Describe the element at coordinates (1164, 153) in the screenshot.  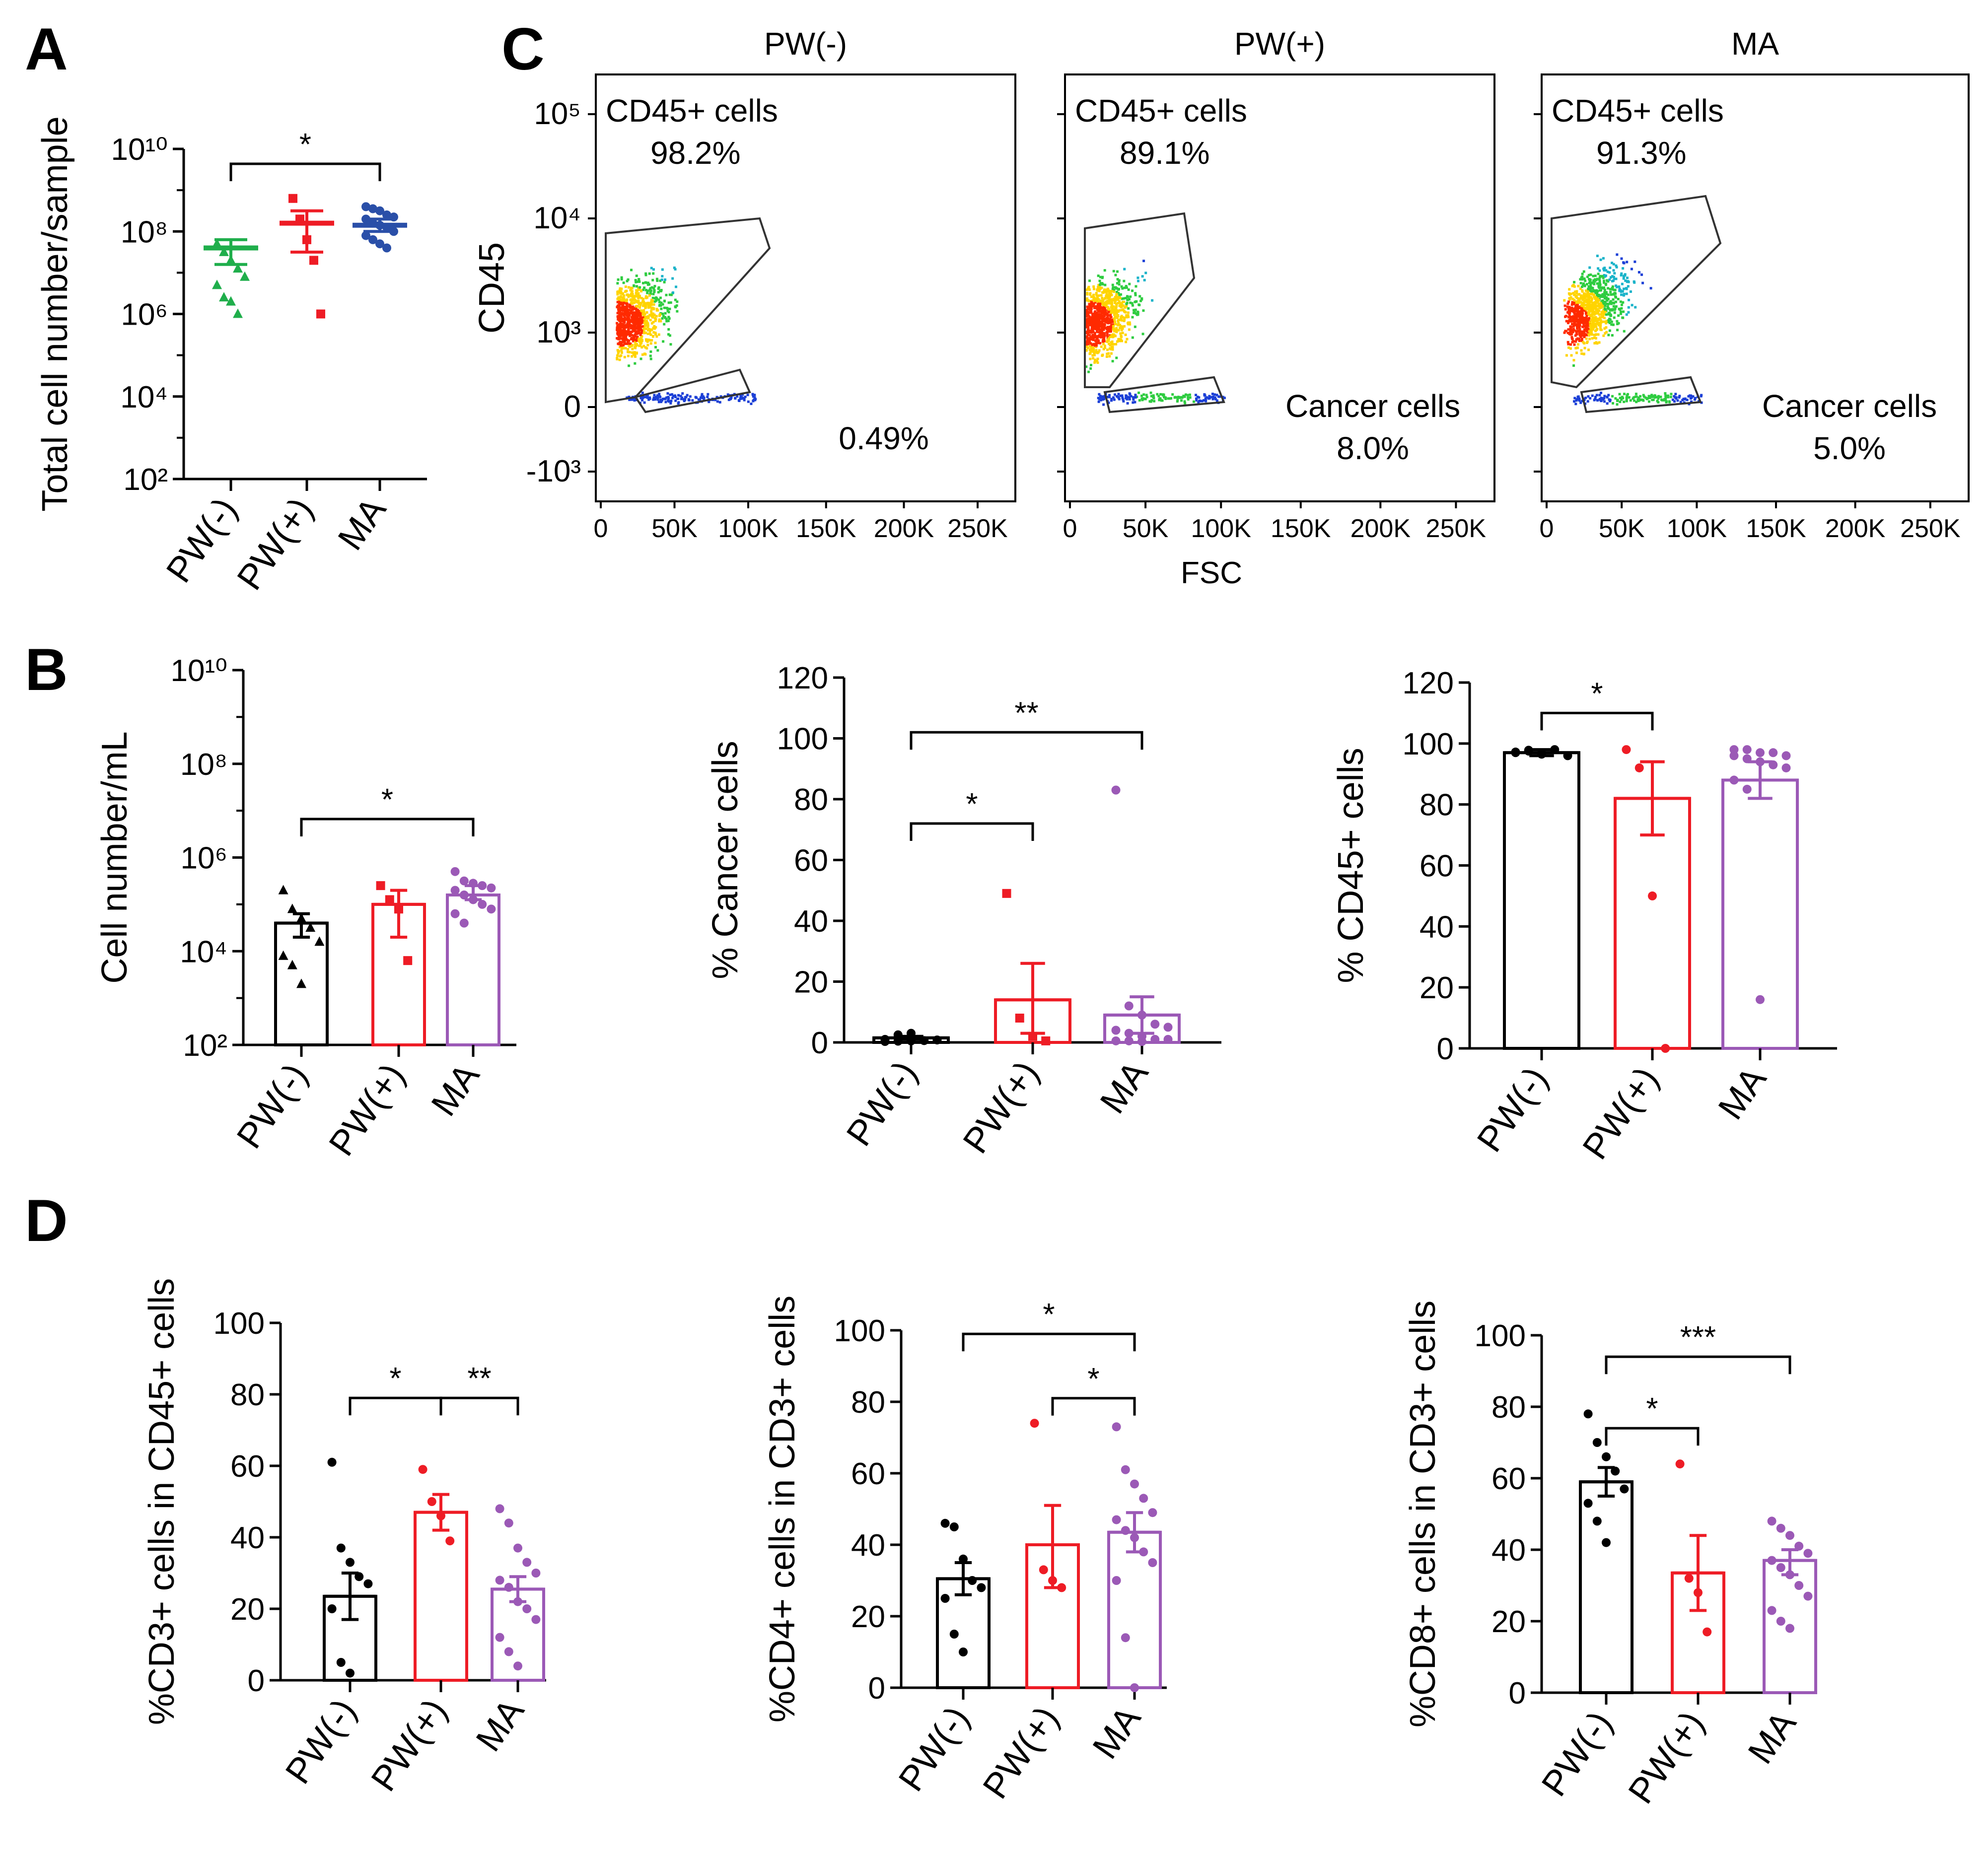
I see `gate-cd45-value: 89.1%` at that location.